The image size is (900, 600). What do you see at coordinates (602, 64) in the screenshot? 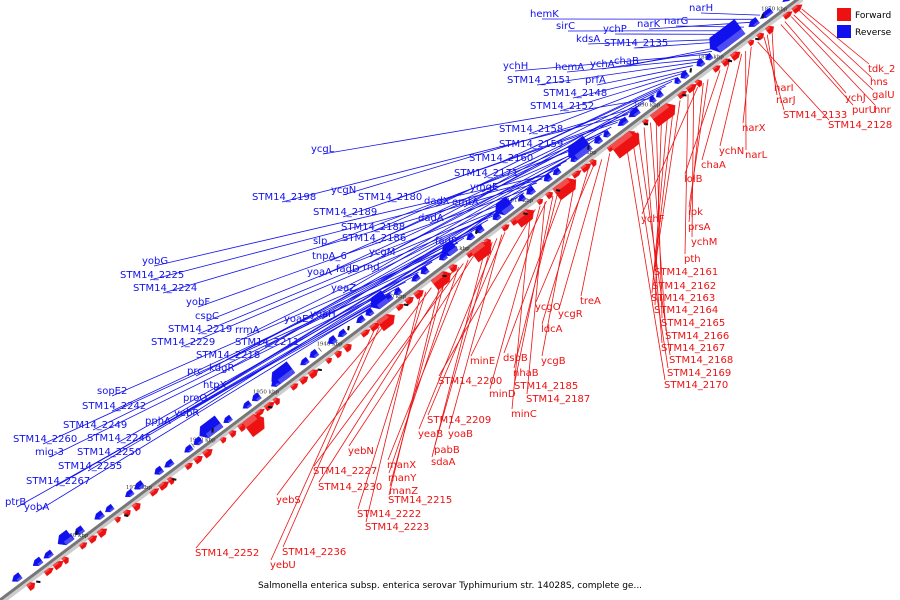
I see `reverse-gene-label: ychA` at bounding box center [602, 64].